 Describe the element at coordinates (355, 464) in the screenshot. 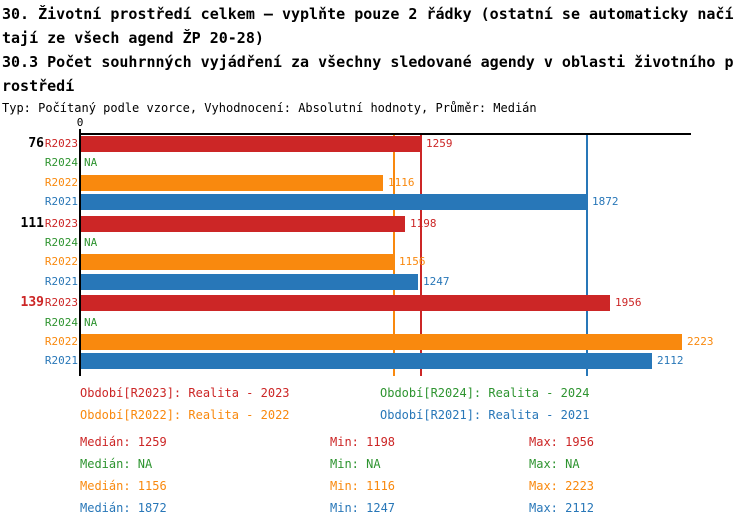

I see `stats-min-value: Min: NA` at that location.